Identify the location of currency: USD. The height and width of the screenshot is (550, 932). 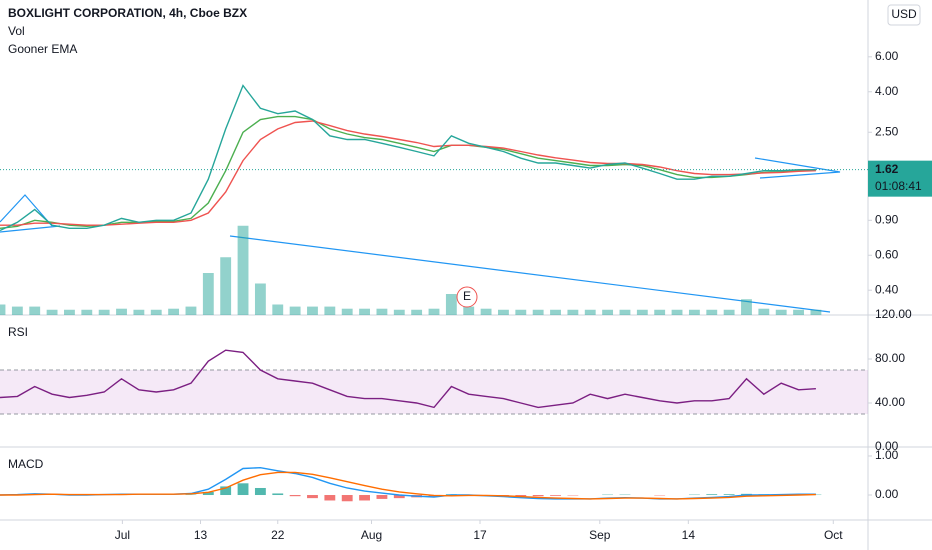
(904, 14).